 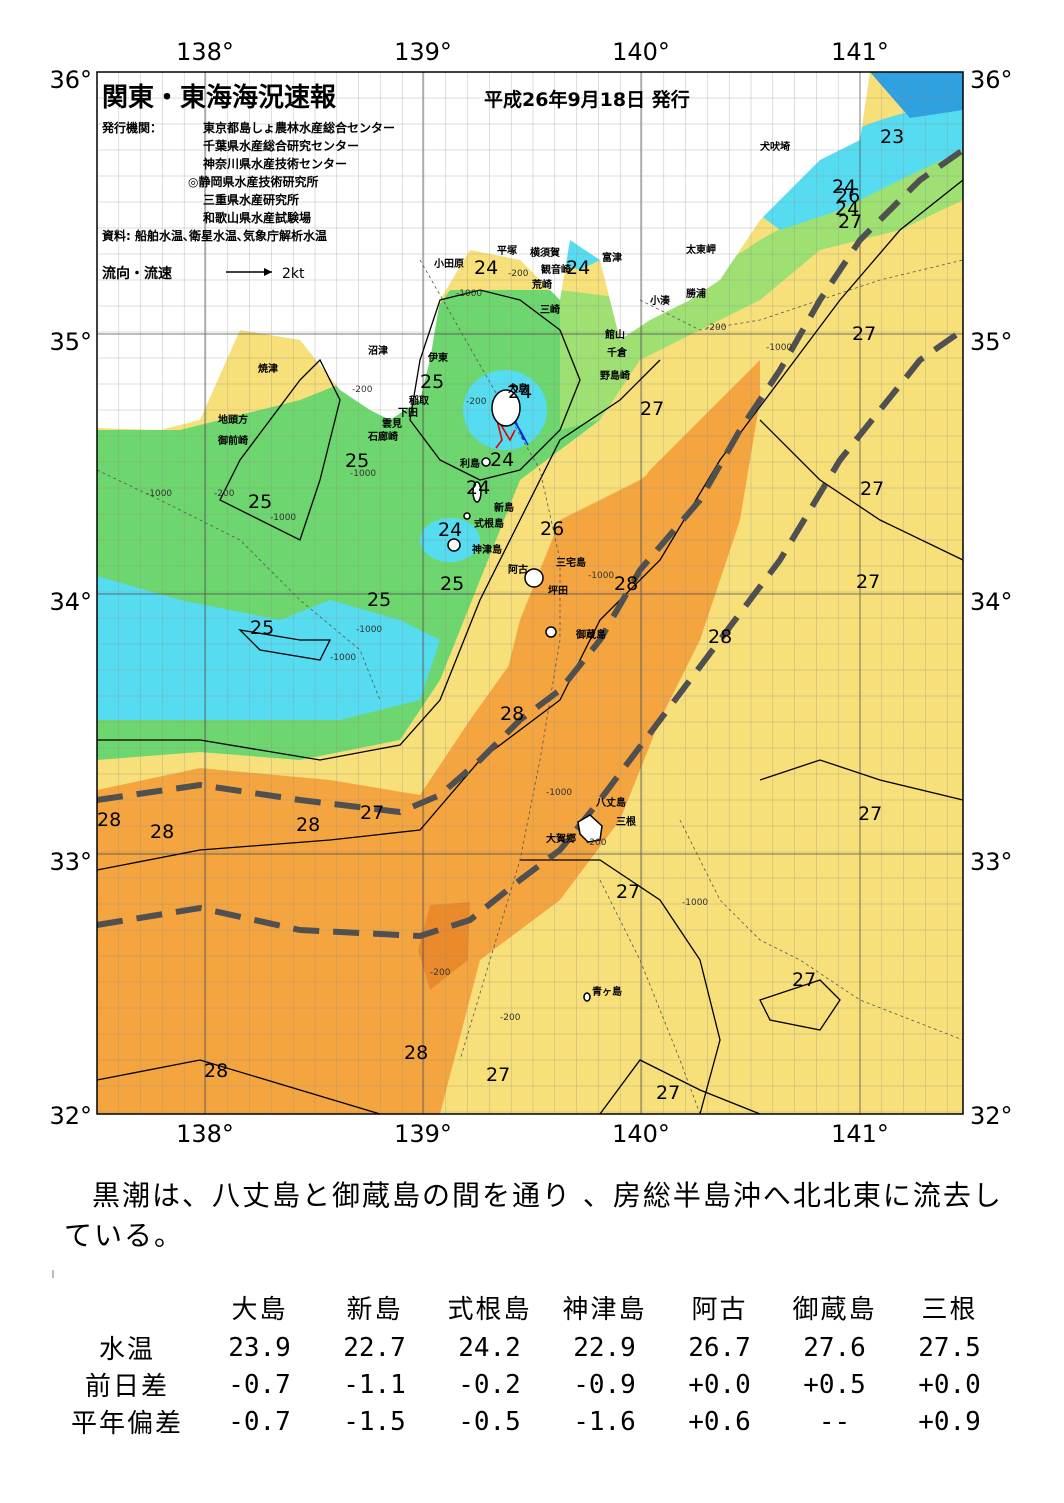 I want to click on place-name: 御蔵島, so click(x=590, y=634).